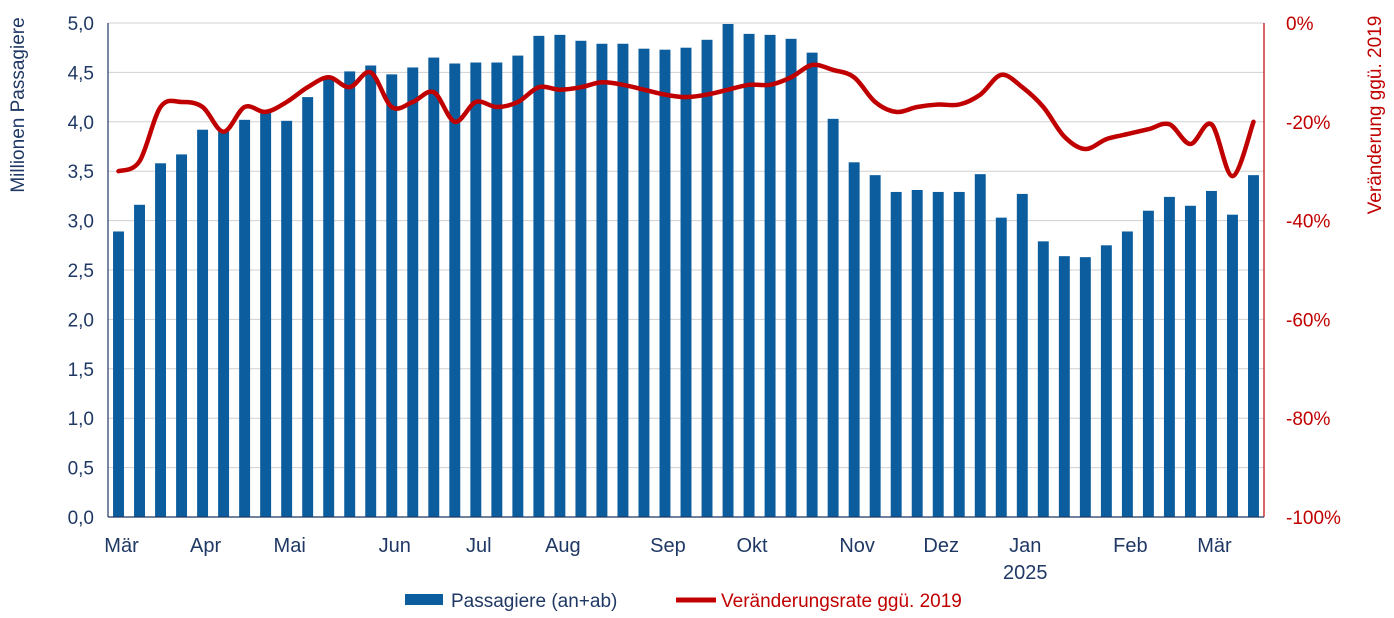 The image size is (1394, 618). What do you see at coordinates (18, 104) in the screenshot?
I see `y-axis-title: Millionen Passagiere` at bounding box center [18, 104].